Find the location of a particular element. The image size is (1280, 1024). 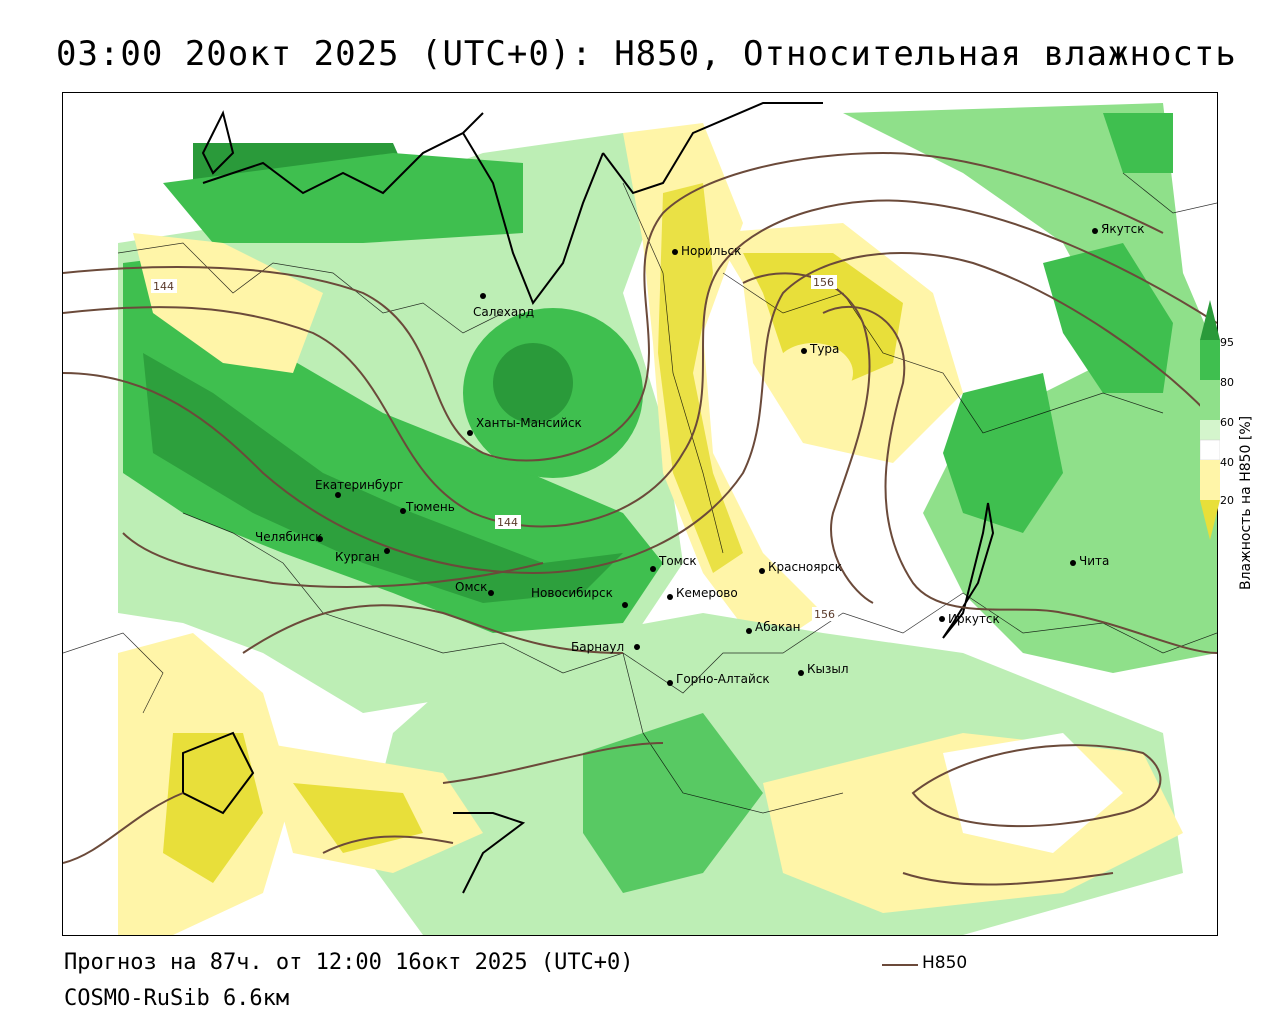

colorbar-bottom-arrow is located at coordinates (1210, 520).